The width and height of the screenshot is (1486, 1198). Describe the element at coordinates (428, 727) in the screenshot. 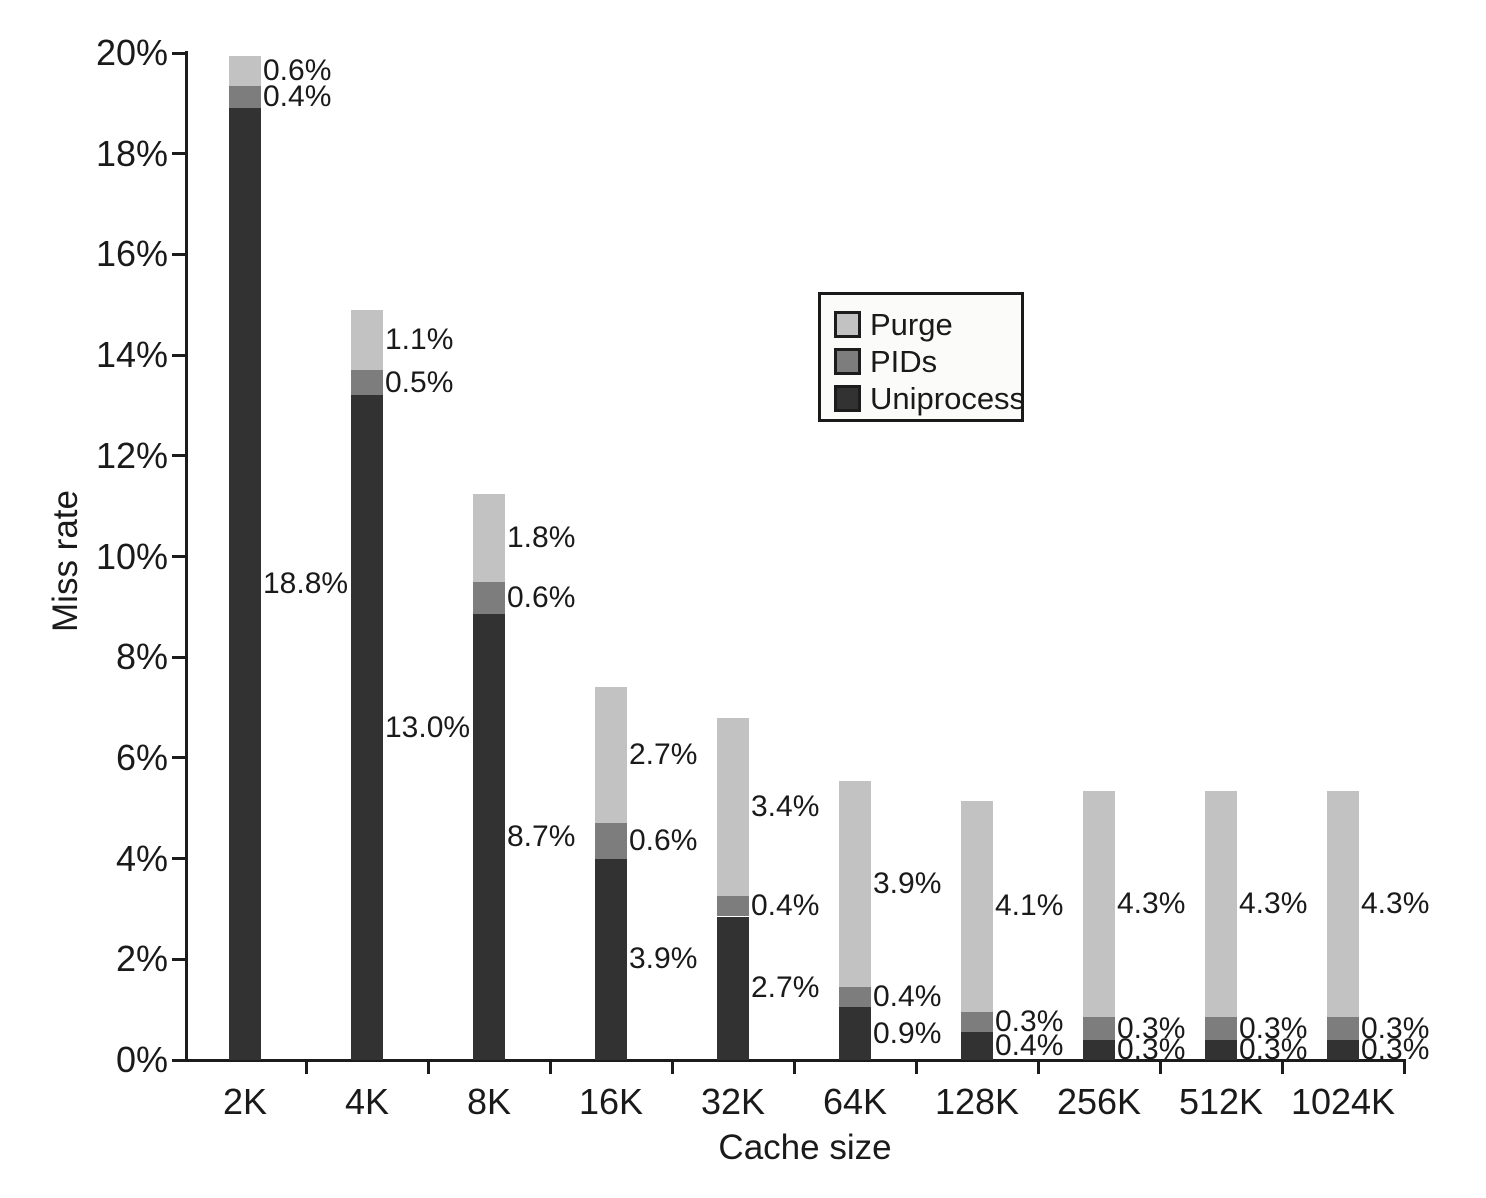

I see `data-label-uniprocess: 13.0%` at that location.